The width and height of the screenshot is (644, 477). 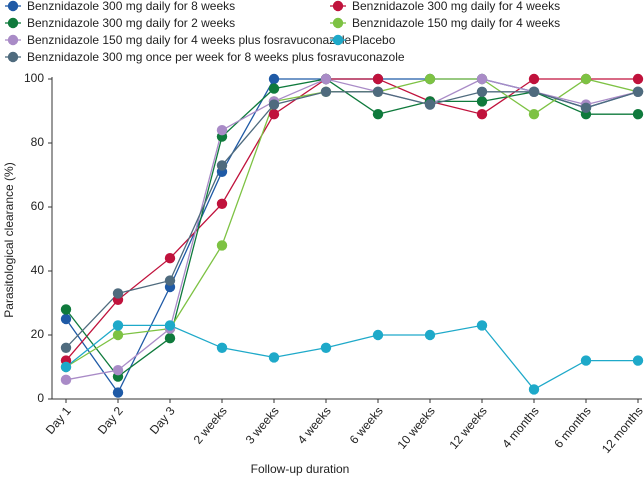 I want to click on x-tick-label: 6 weeks, so click(x=366, y=425).